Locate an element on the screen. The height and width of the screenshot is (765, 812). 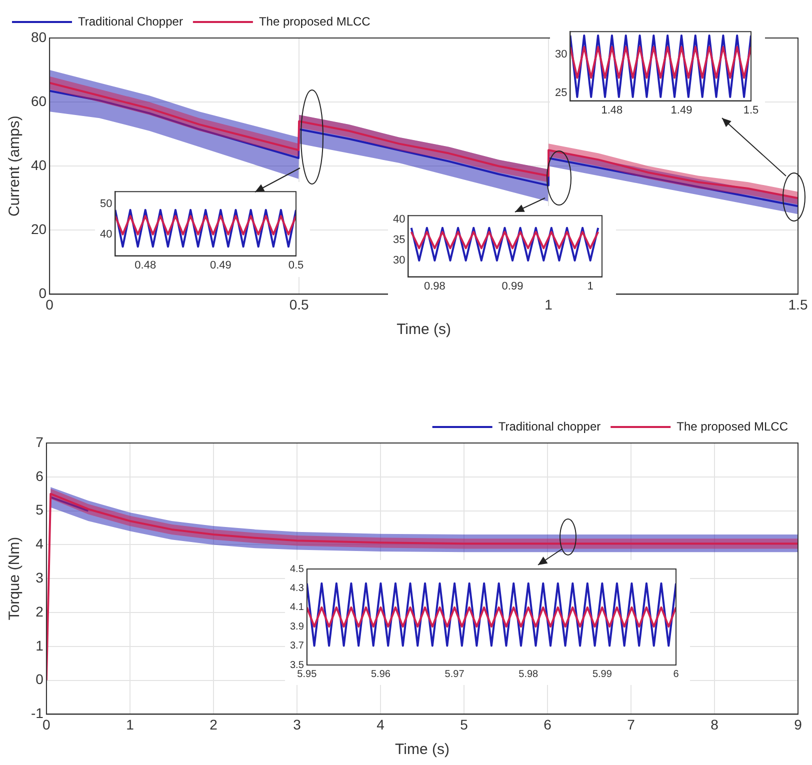
x-tick-label: 2 is located at coordinates (214, 724).